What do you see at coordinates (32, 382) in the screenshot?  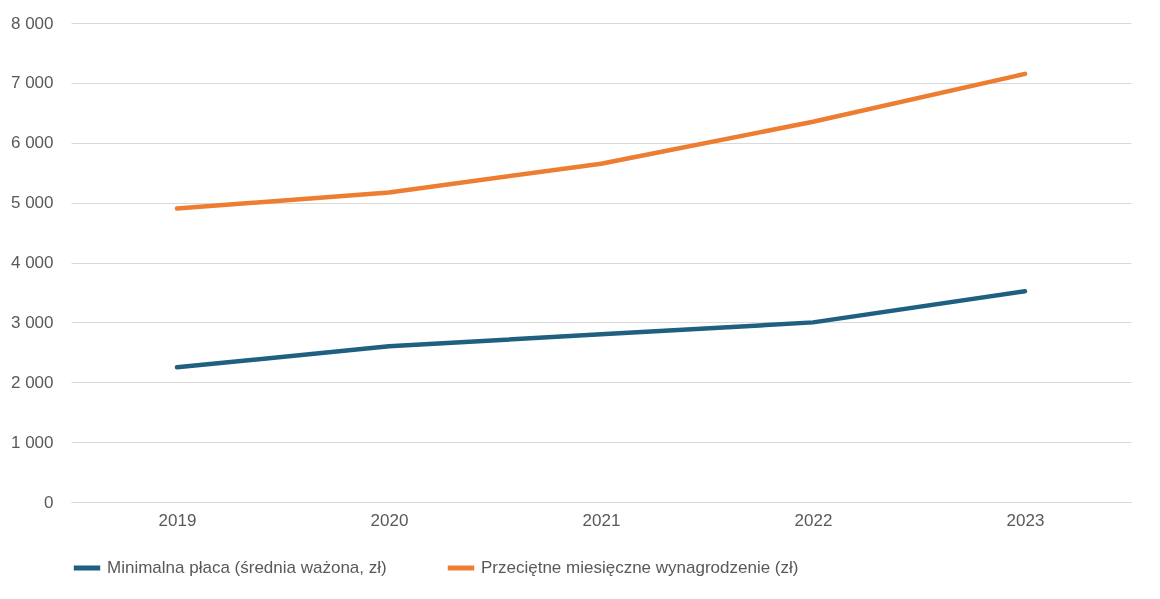 I see `y-tick-label: 2 000` at bounding box center [32, 382].